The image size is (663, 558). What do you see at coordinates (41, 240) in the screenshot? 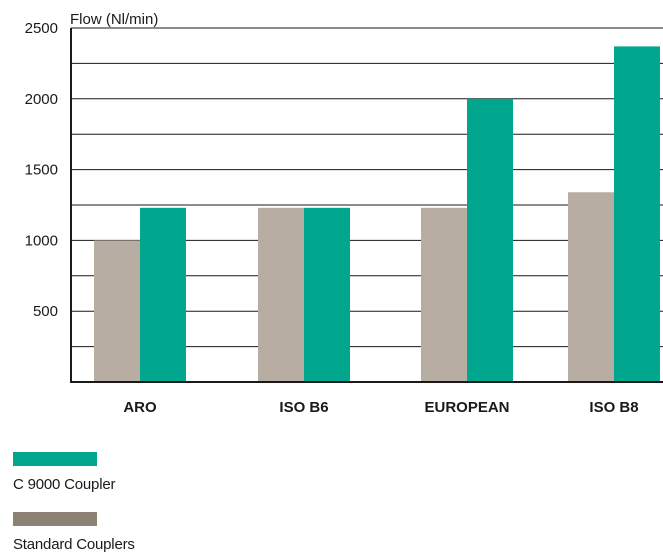
I see `y-tick-label: 1000` at bounding box center [41, 240].